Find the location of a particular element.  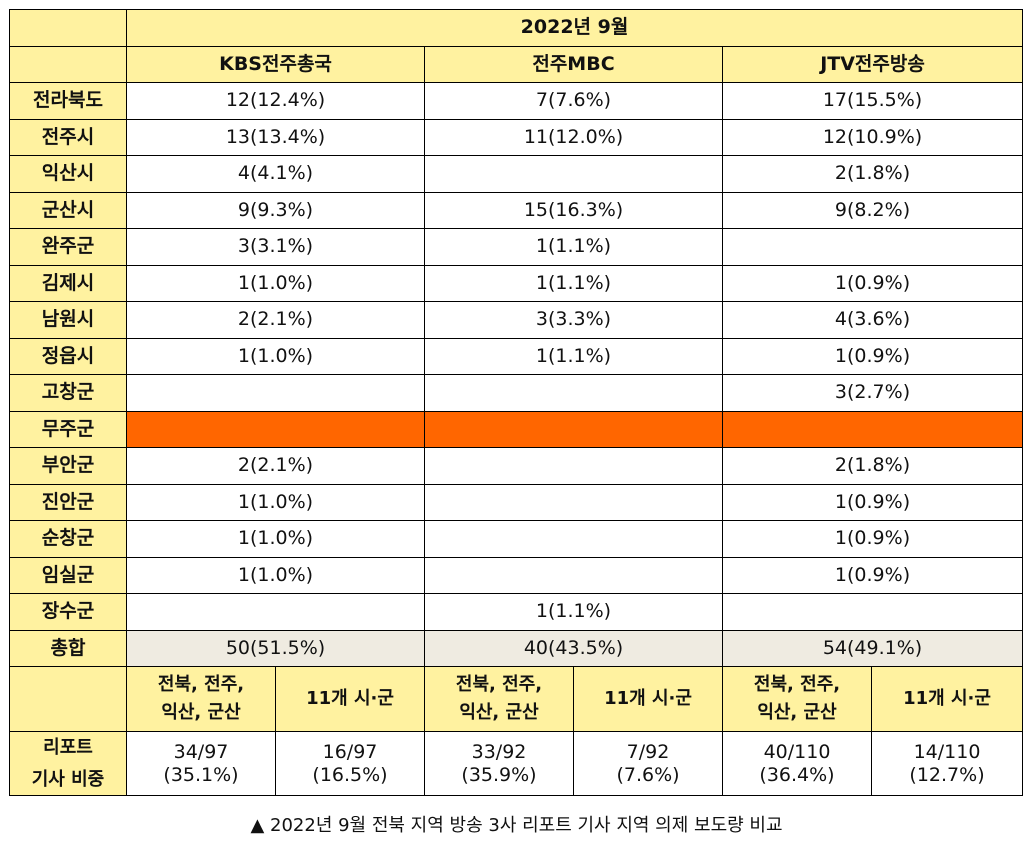

region-label: 진안군 is located at coordinates (68, 502).